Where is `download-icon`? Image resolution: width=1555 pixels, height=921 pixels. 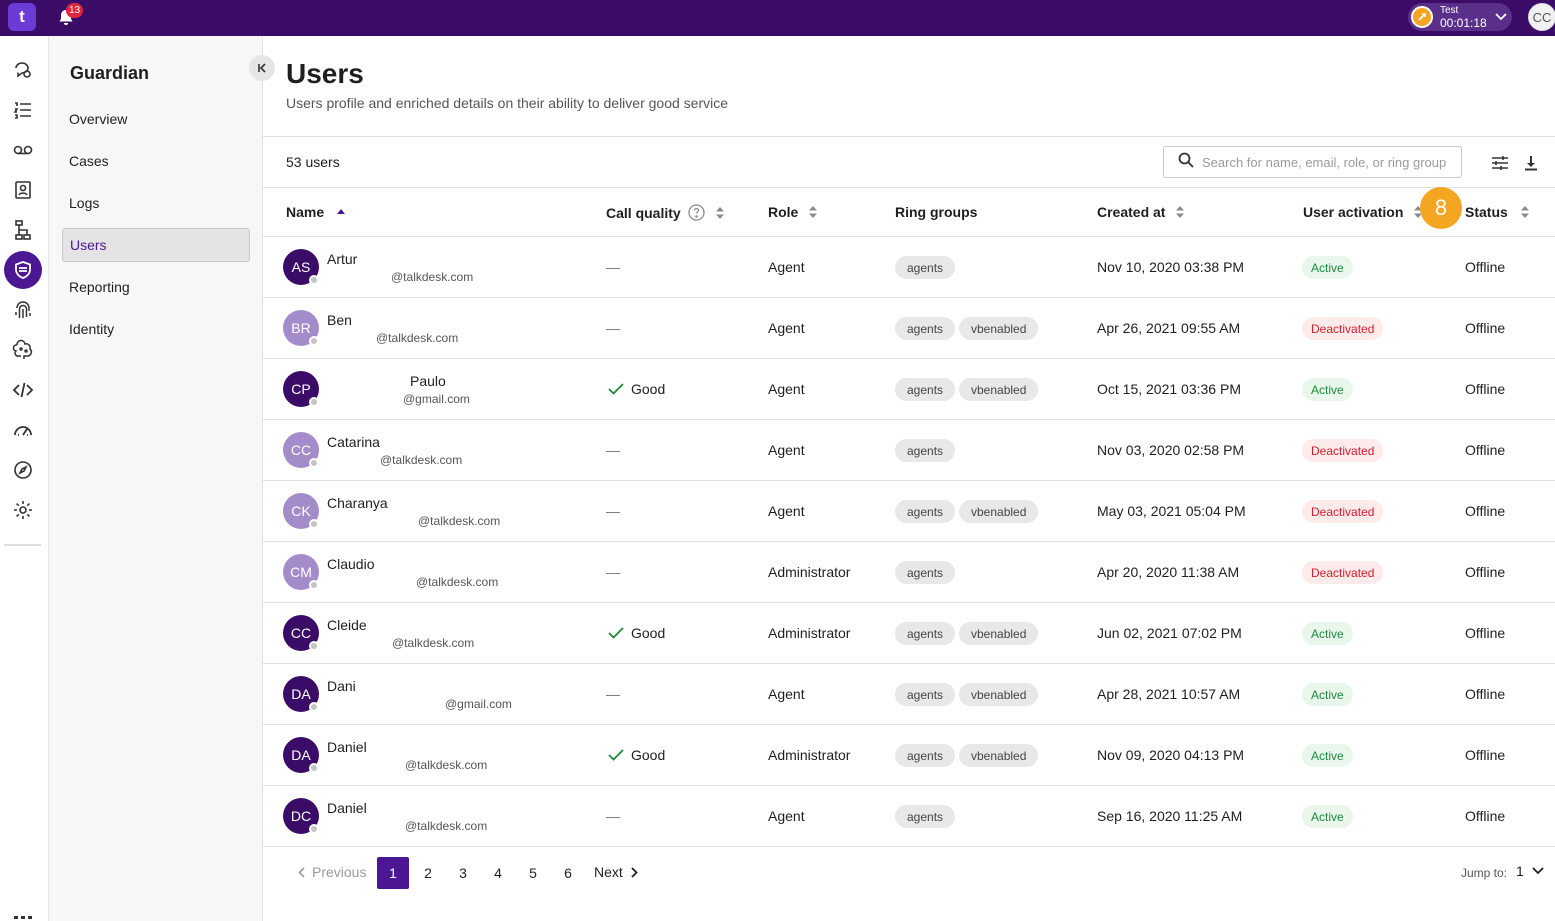 download-icon is located at coordinates (1531, 163).